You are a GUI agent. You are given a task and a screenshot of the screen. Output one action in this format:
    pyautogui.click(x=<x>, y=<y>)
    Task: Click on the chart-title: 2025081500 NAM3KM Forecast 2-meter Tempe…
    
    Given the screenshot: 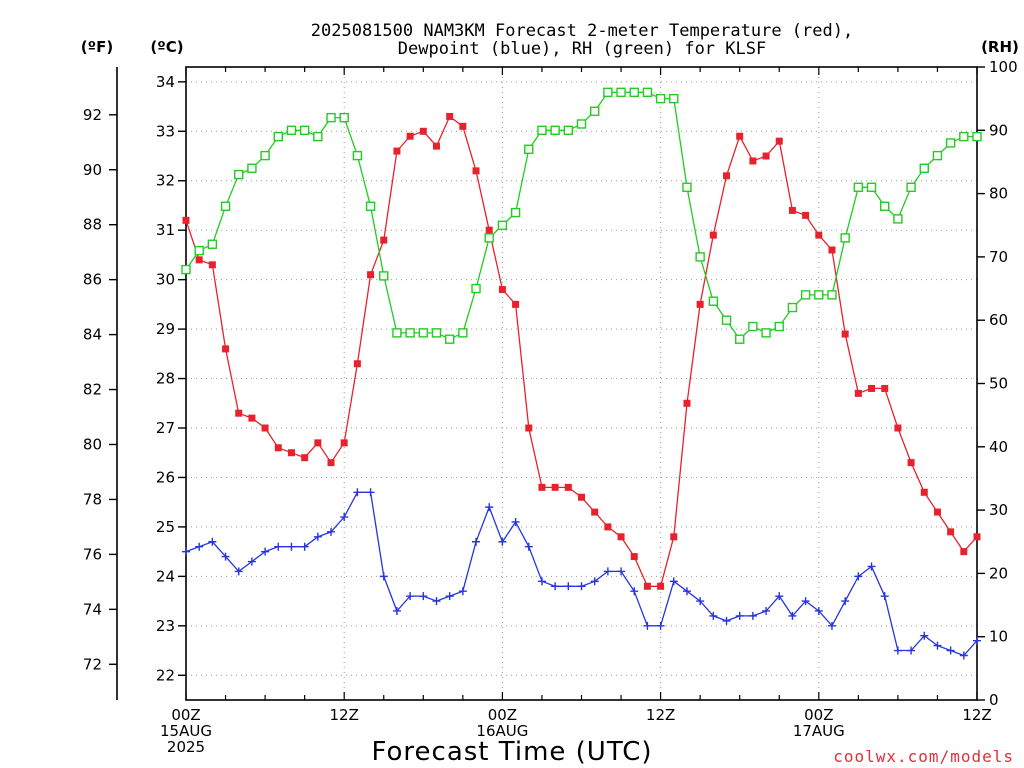 What is the action you would take?
    pyautogui.click(x=582, y=40)
    